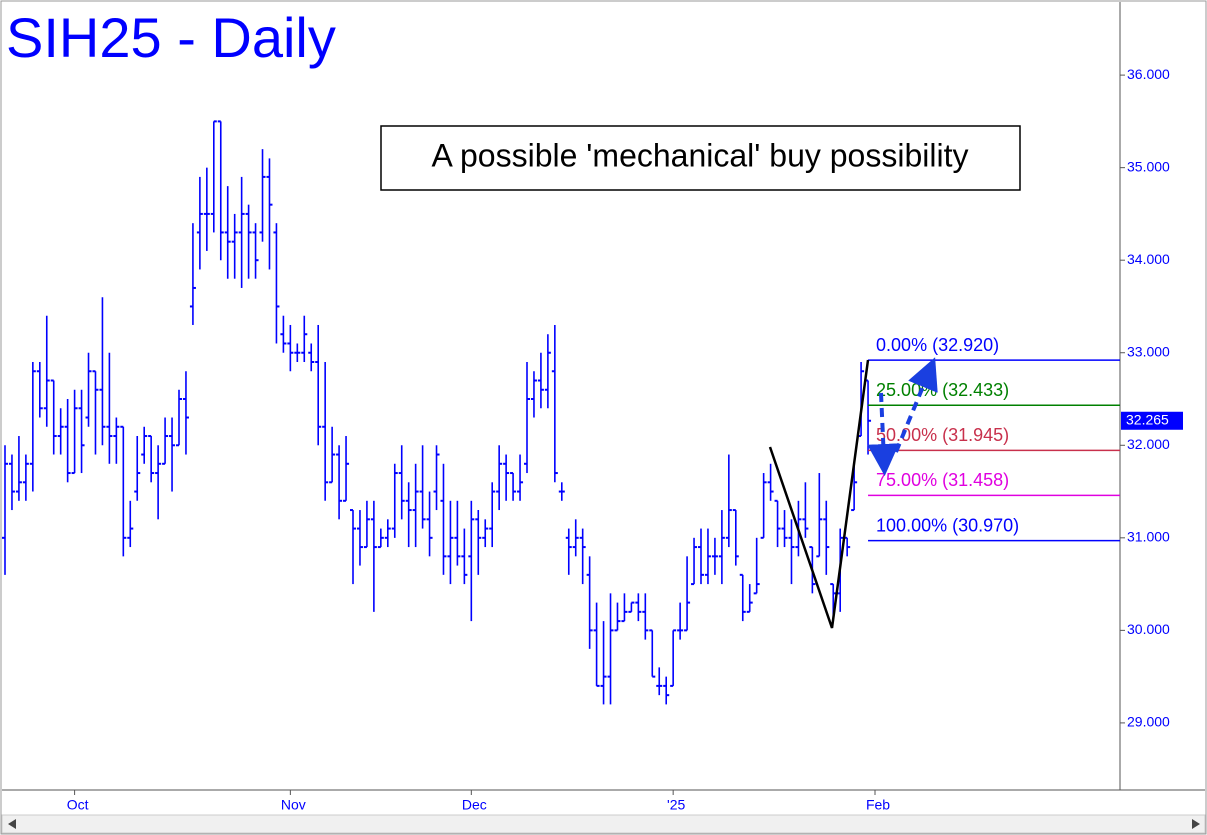 This screenshot has width=1207, height=835. What do you see at coordinates (1148, 629) in the screenshot?
I see `y-tick-label: 30.000` at bounding box center [1148, 629].